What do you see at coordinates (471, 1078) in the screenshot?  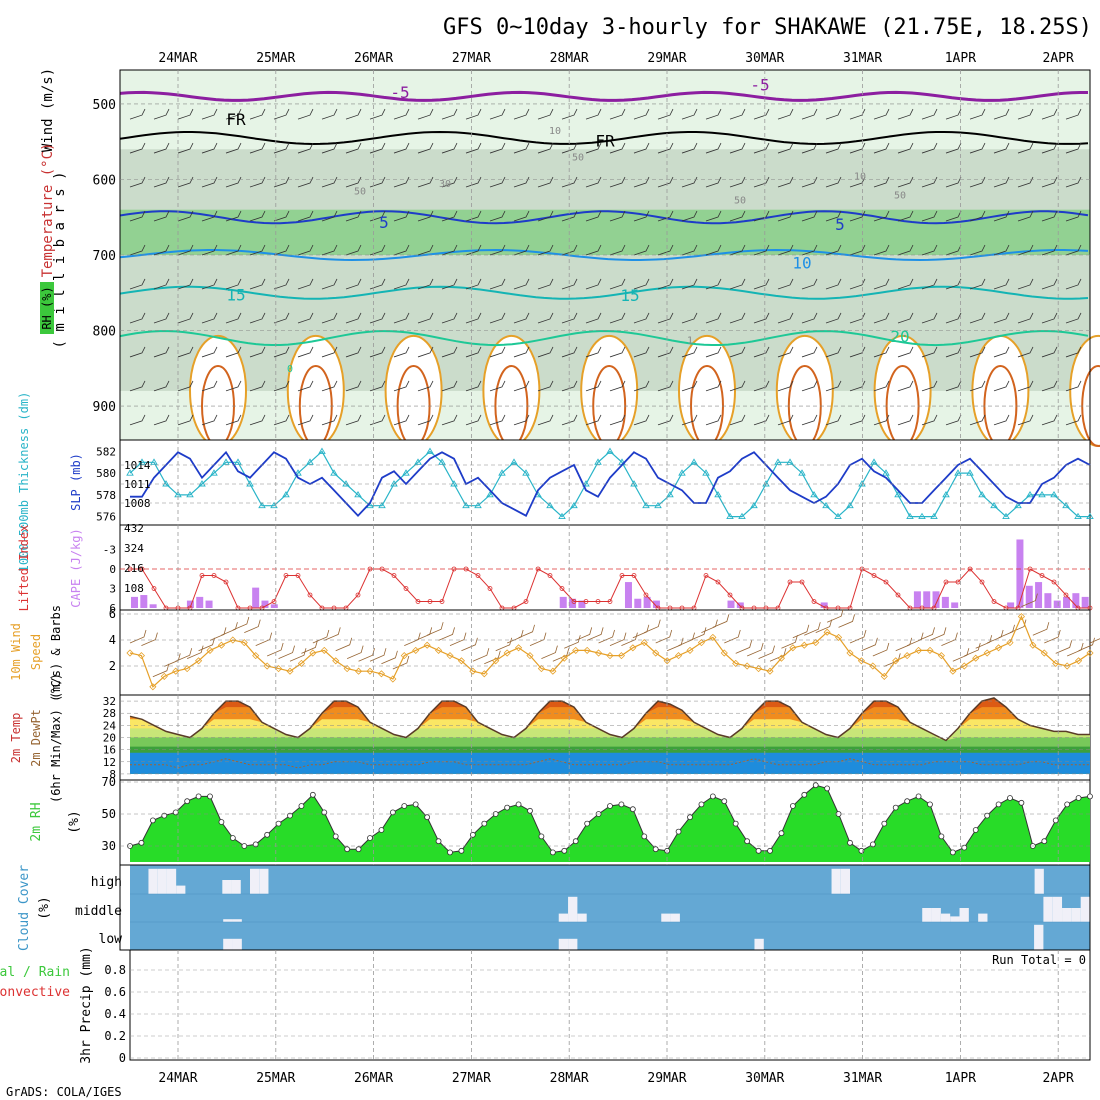 I see `date-label-bottom: 27MAR` at bounding box center [471, 1078].